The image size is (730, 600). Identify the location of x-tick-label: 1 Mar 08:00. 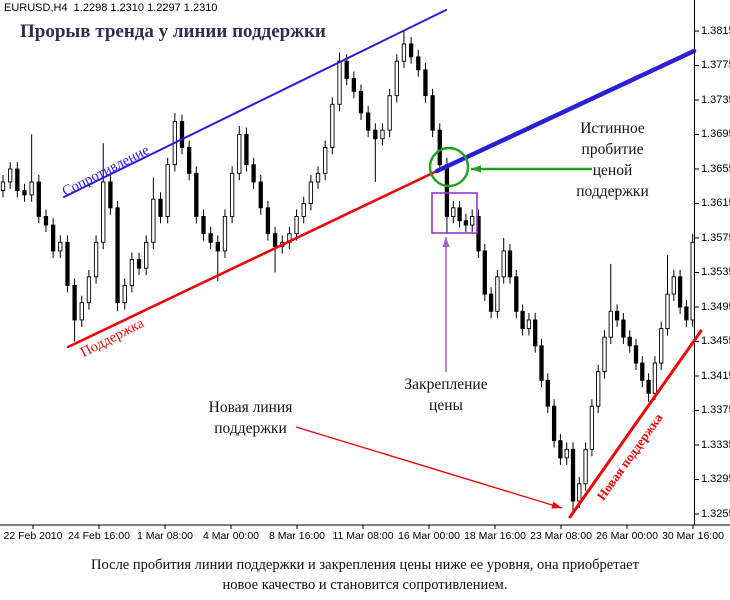
(165, 536).